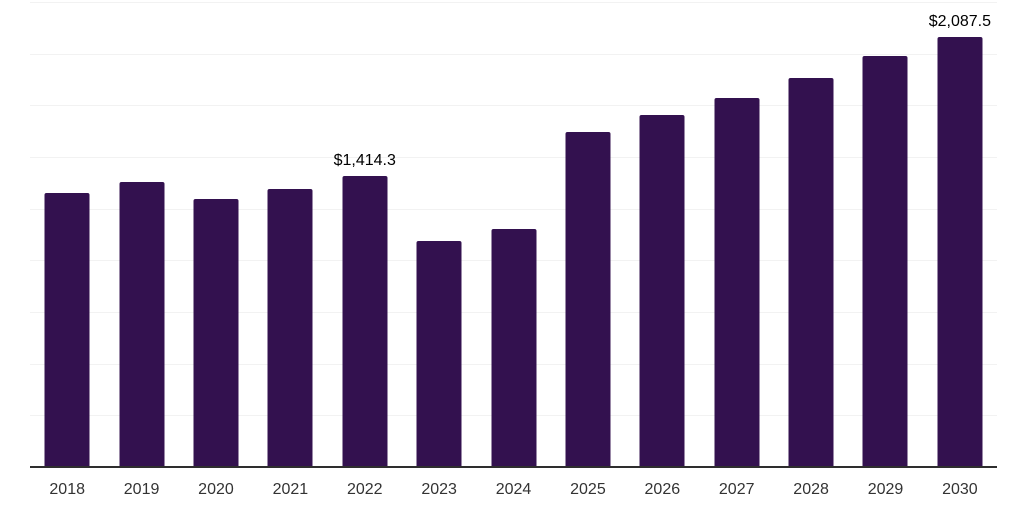  I want to click on x-tick-2023: 2023, so click(439, 489).